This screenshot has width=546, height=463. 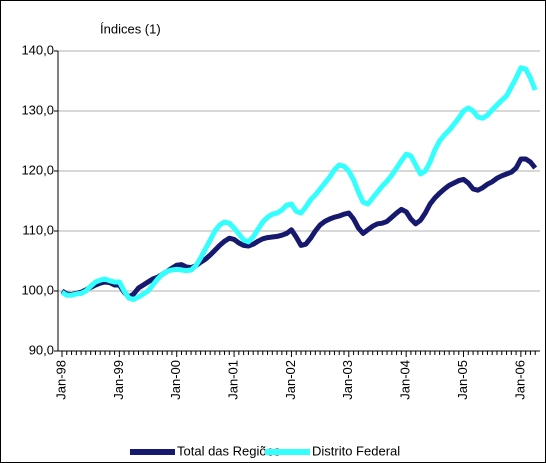 I want to click on x-tick-label: Jan-04, so click(x=405, y=380).